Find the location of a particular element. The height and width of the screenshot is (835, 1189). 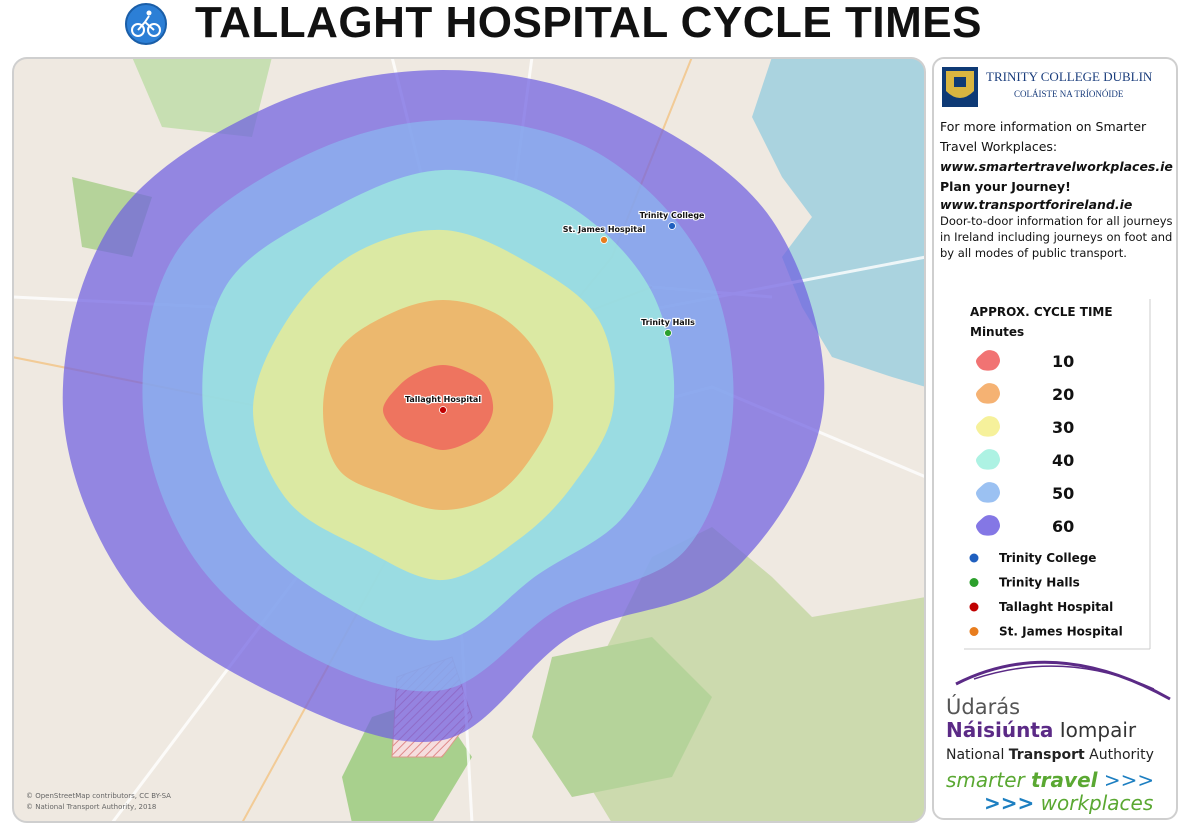

nta-word: Transport is located at coordinates (1047, 755).